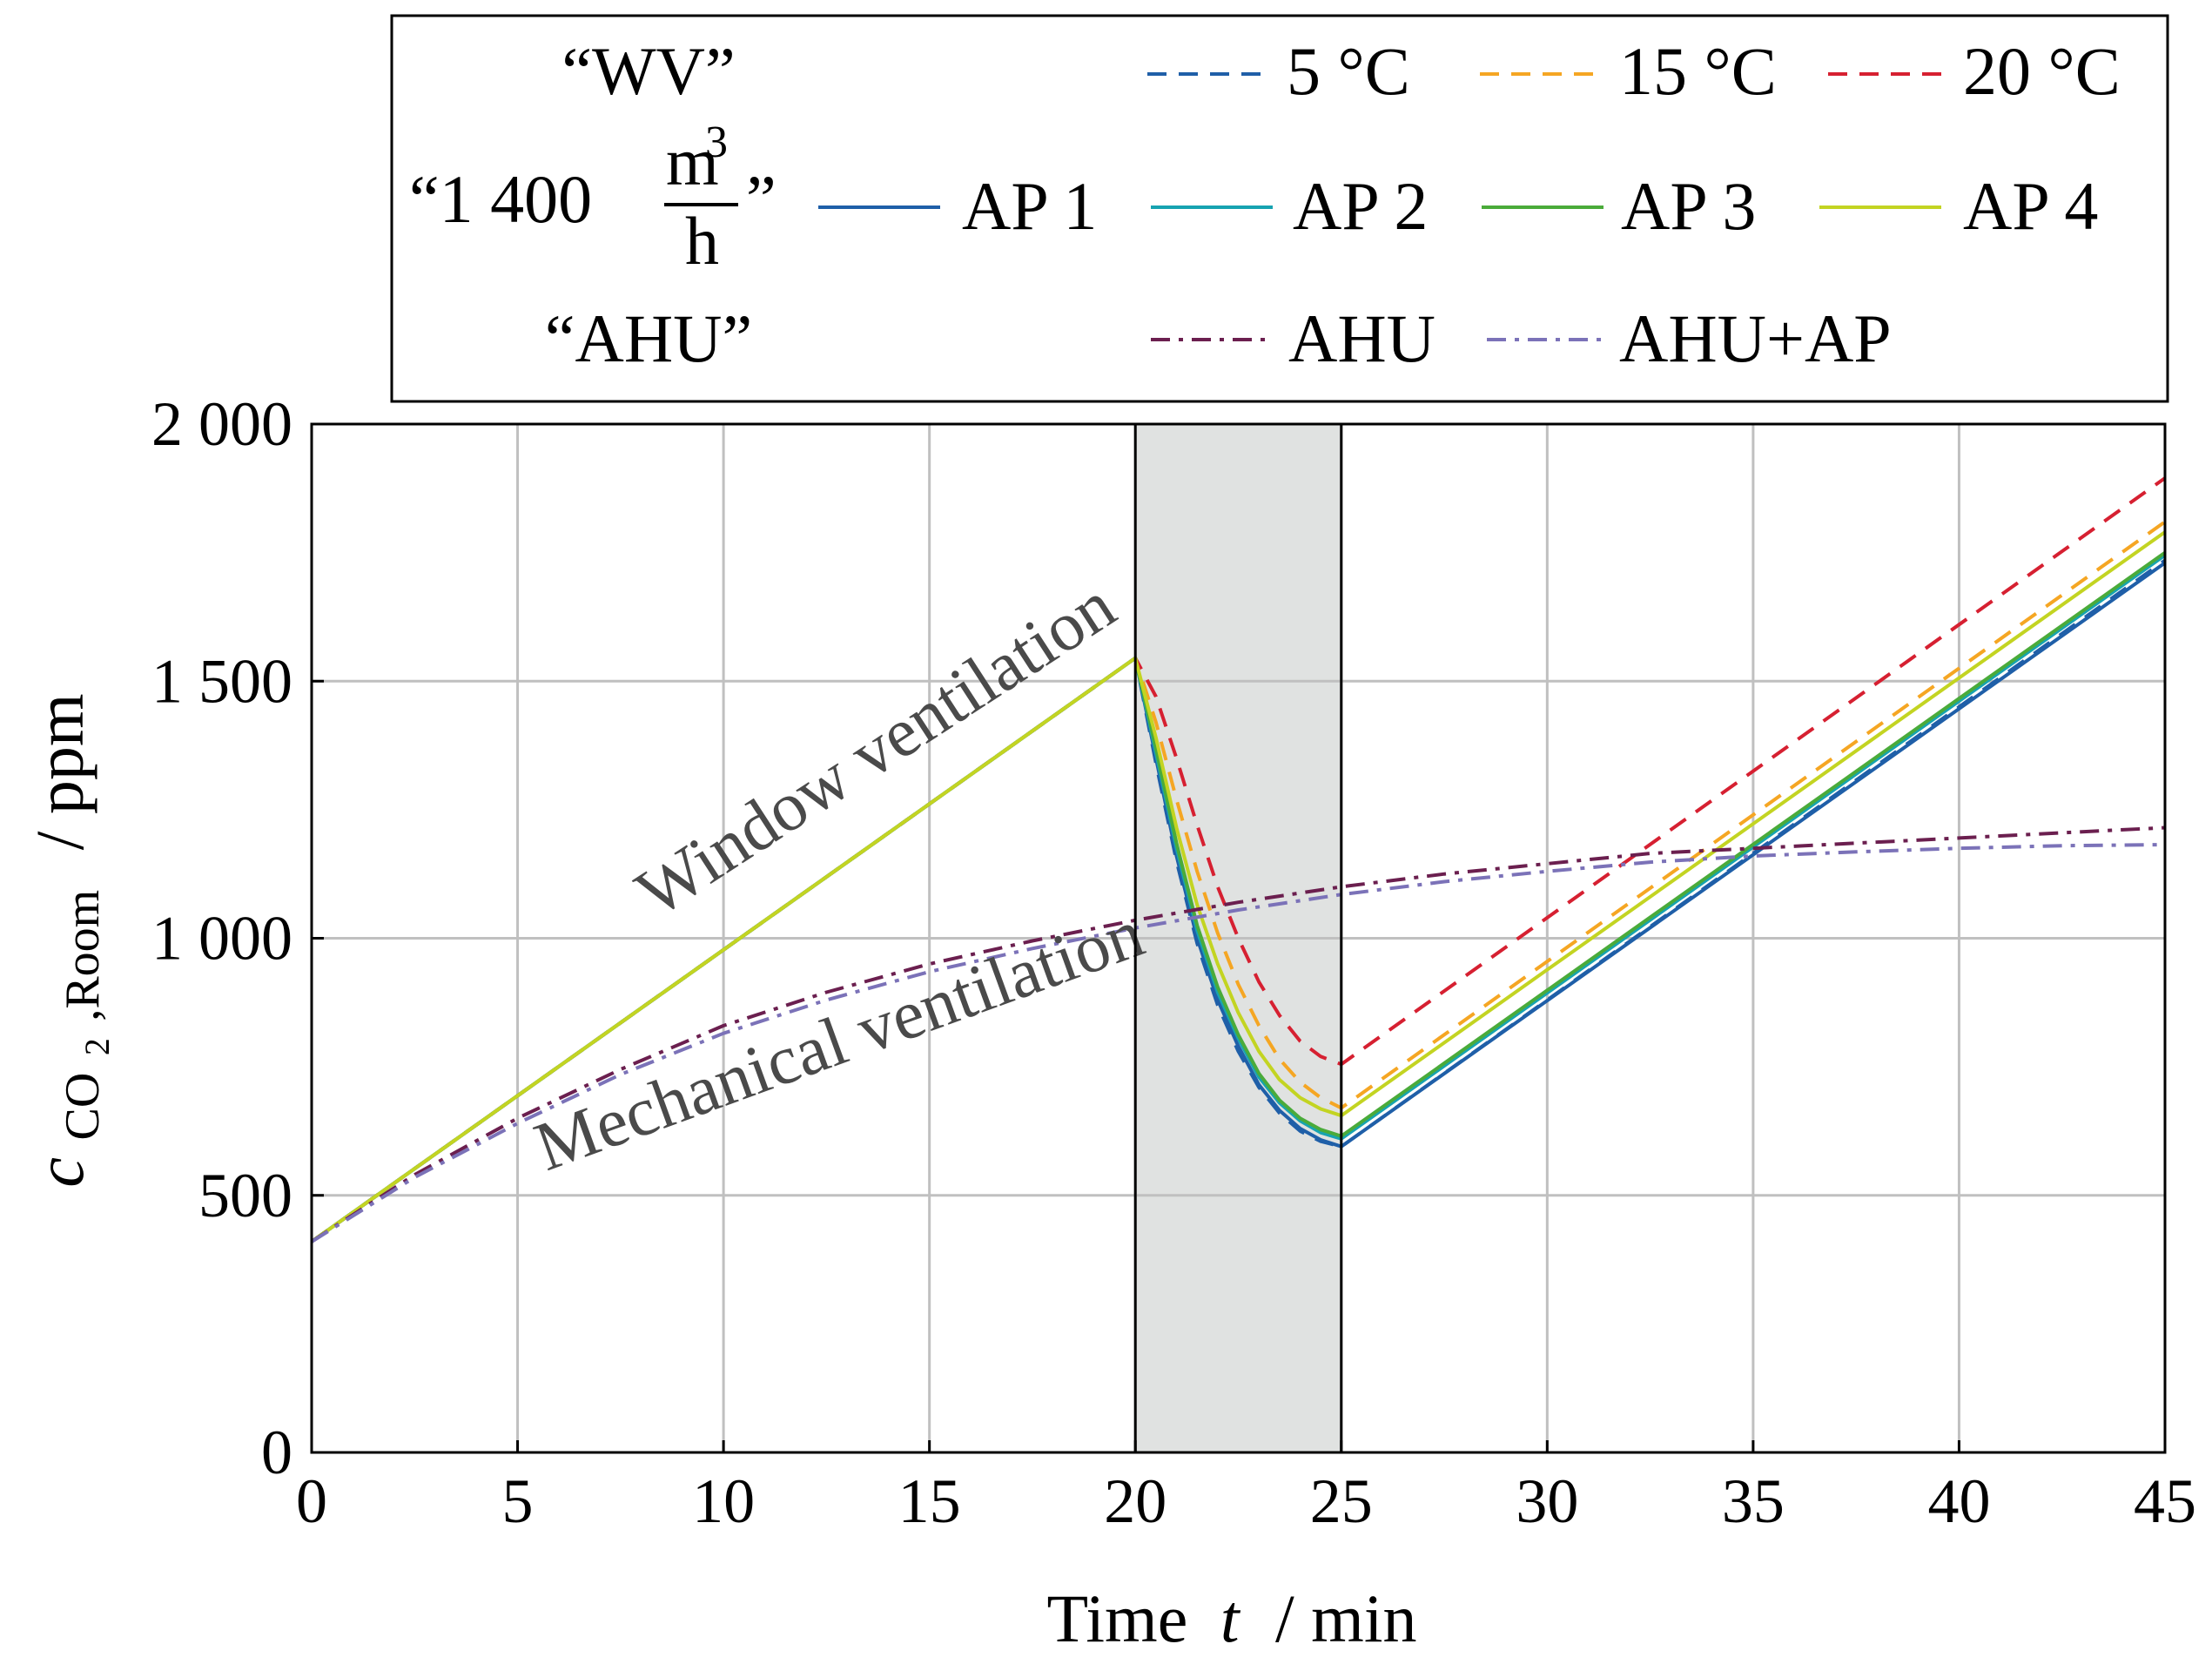  Describe the element at coordinates (875, 749) in the screenshot. I see `annotation-window-ventilation: Window ventilation` at that location.